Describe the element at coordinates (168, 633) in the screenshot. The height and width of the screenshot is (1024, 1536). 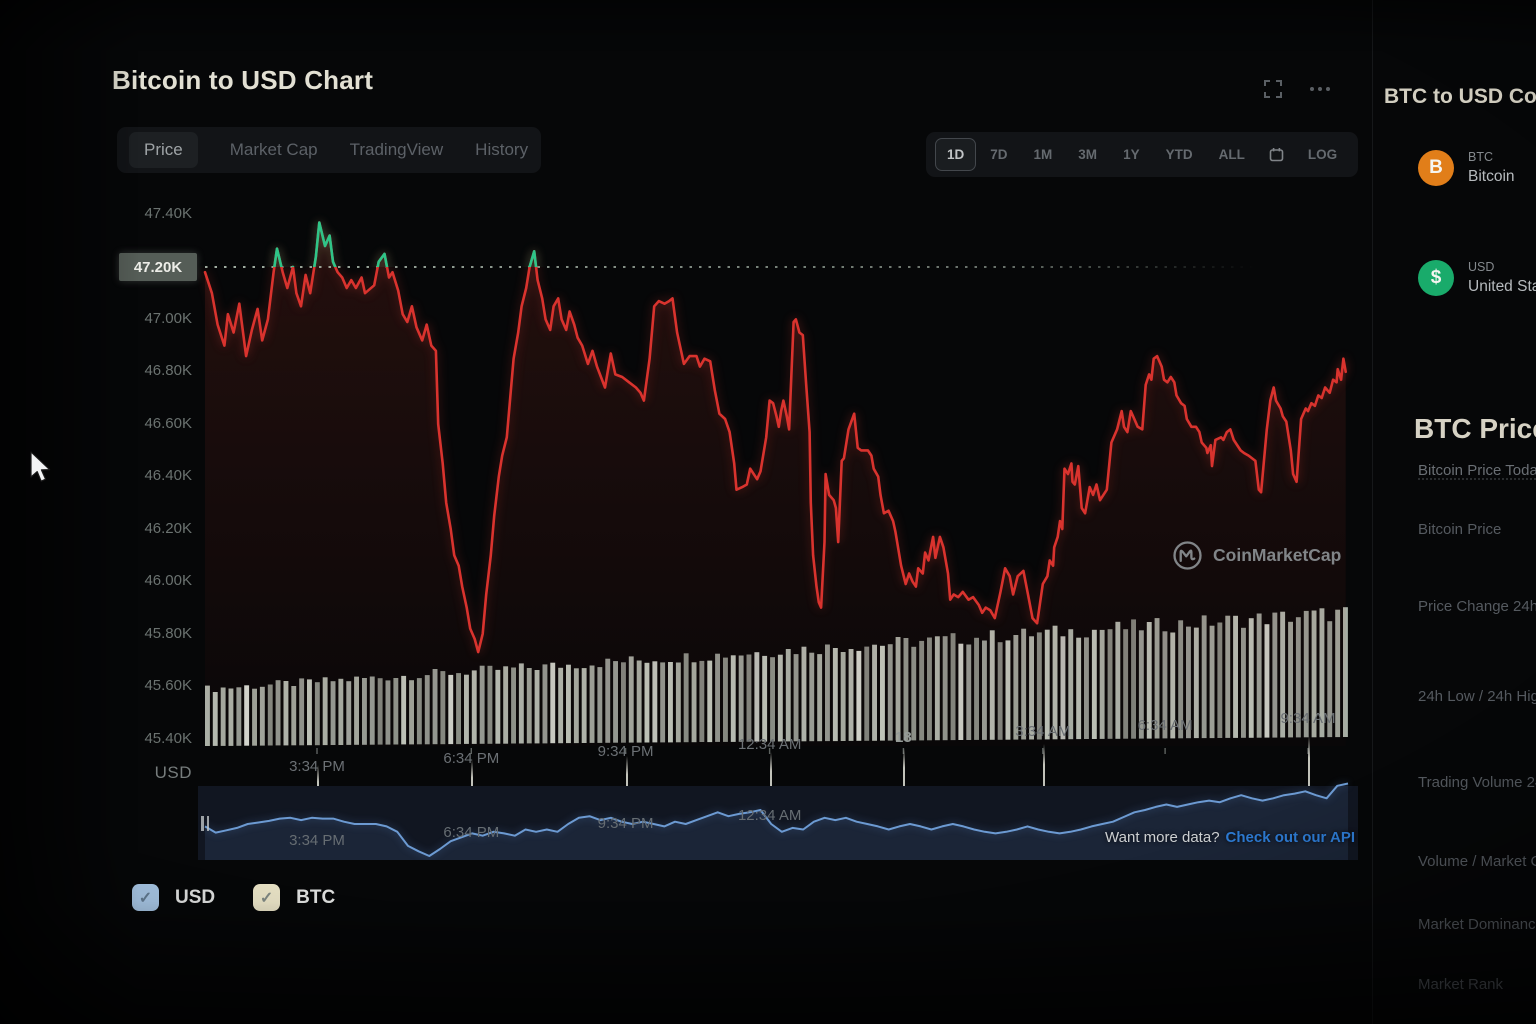
I see `y-tick-label: 45.80K` at that location.